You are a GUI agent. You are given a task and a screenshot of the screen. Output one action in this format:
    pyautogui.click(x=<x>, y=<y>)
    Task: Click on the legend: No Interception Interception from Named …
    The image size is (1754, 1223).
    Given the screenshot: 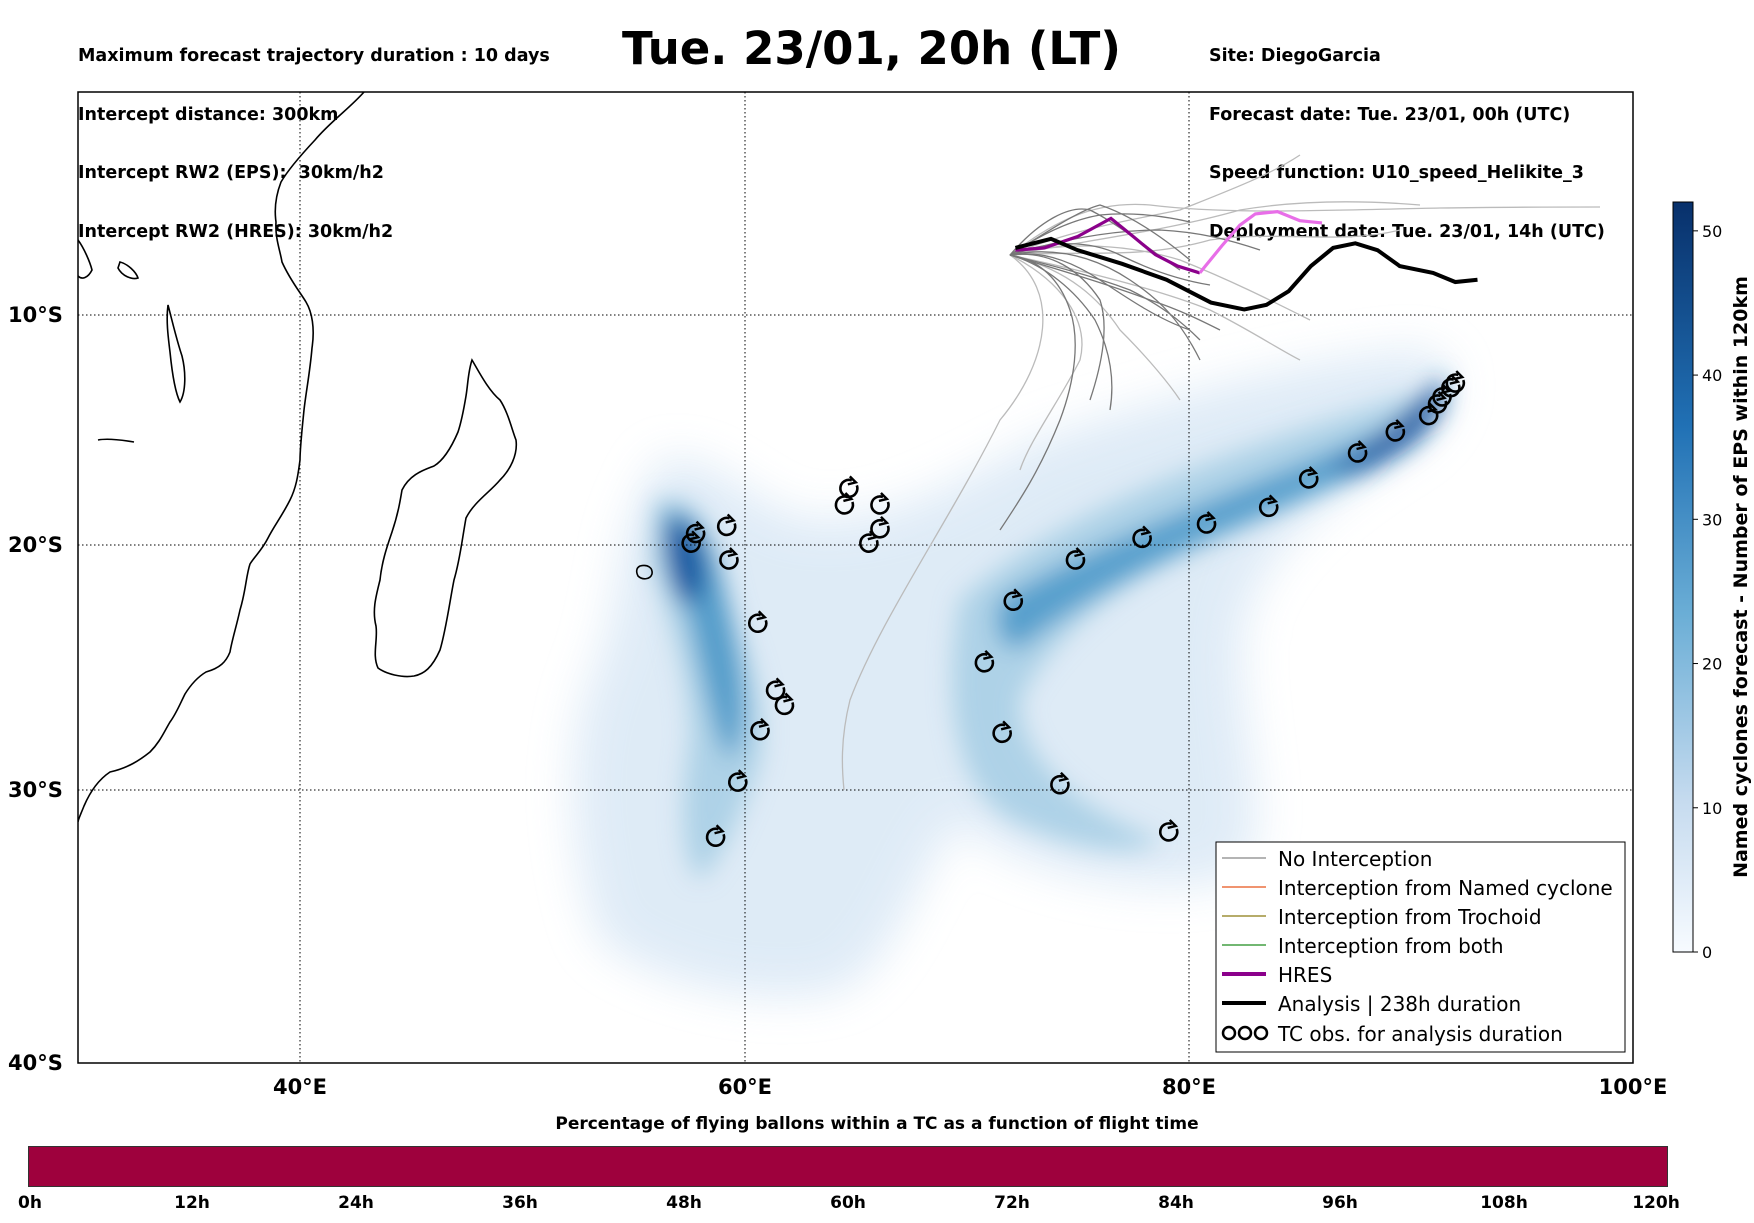 What is the action you would take?
    pyautogui.click(x=1420, y=947)
    